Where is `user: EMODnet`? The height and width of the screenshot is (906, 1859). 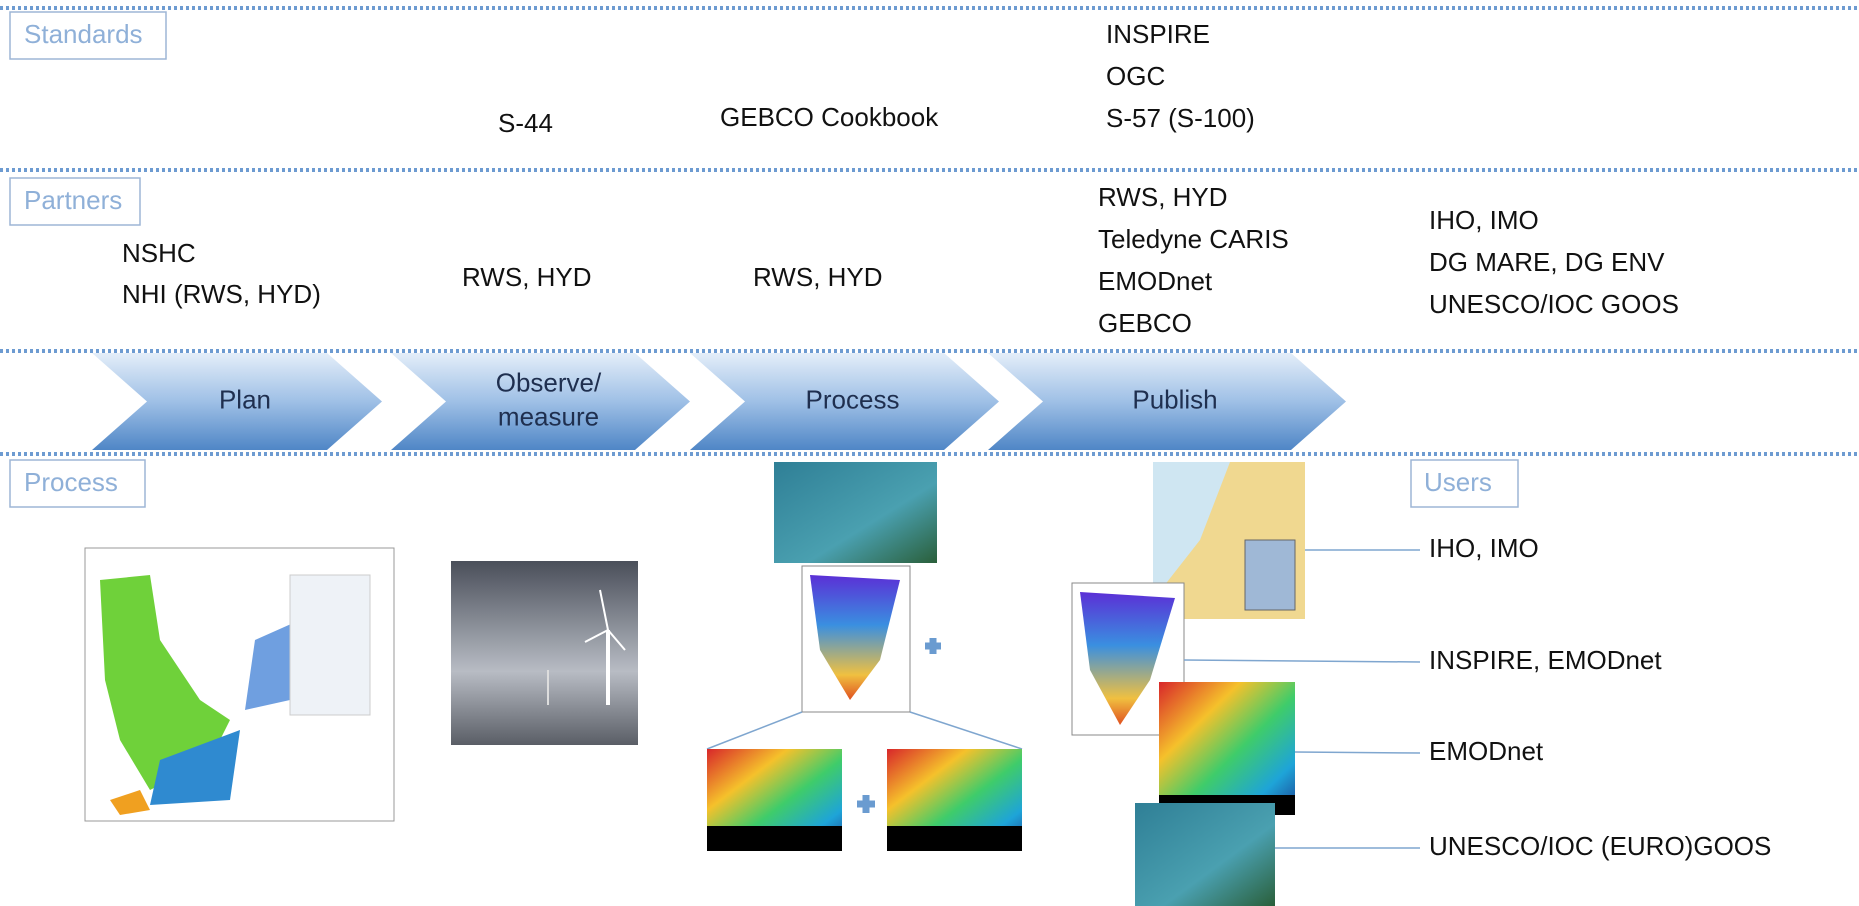 user: EMODnet is located at coordinates (1486, 751).